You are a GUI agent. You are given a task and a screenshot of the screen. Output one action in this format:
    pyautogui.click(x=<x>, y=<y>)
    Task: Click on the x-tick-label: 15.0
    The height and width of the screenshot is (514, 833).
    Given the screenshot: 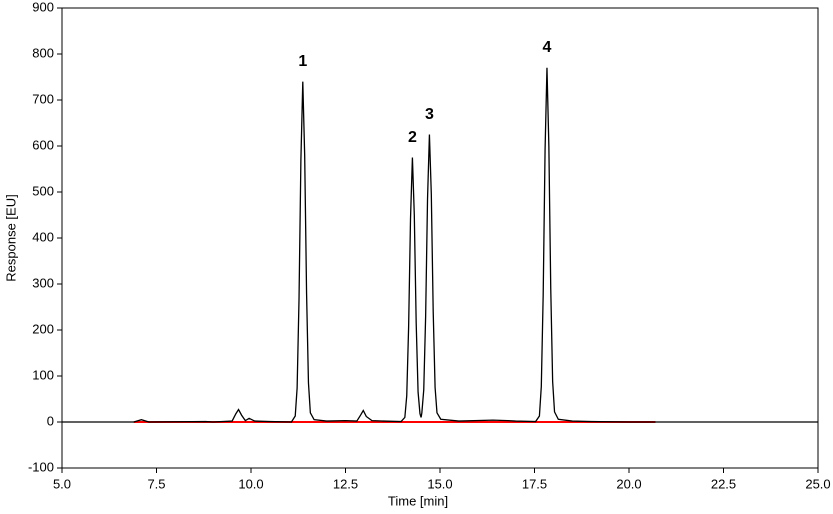 What is the action you would take?
    pyautogui.click(x=439, y=483)
    